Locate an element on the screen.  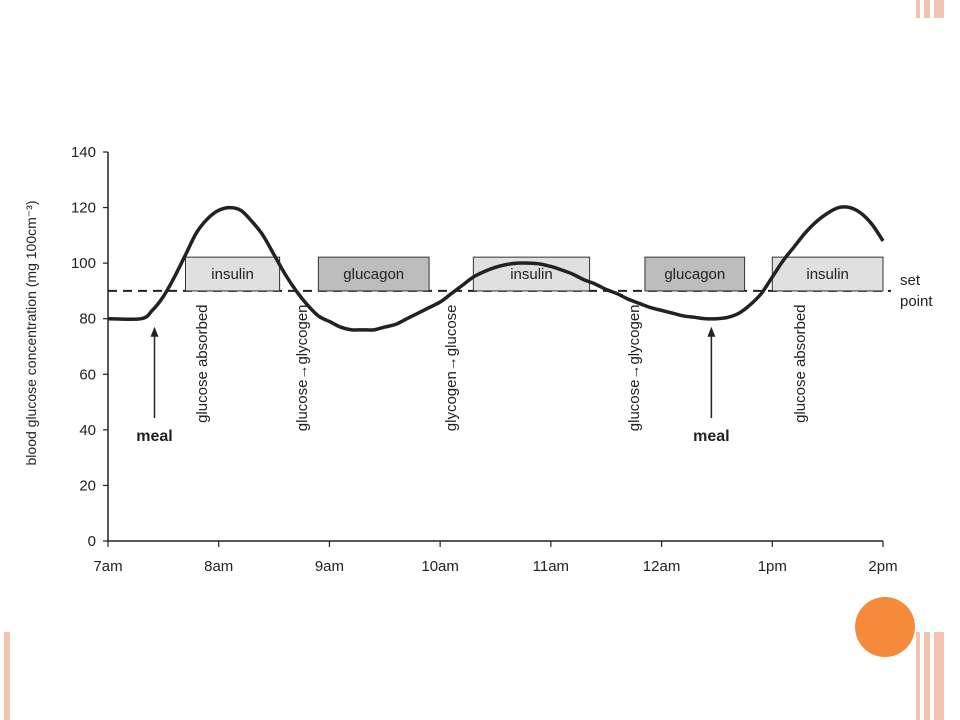
y-tick-label: 60 is located at coordinates (87, 374).